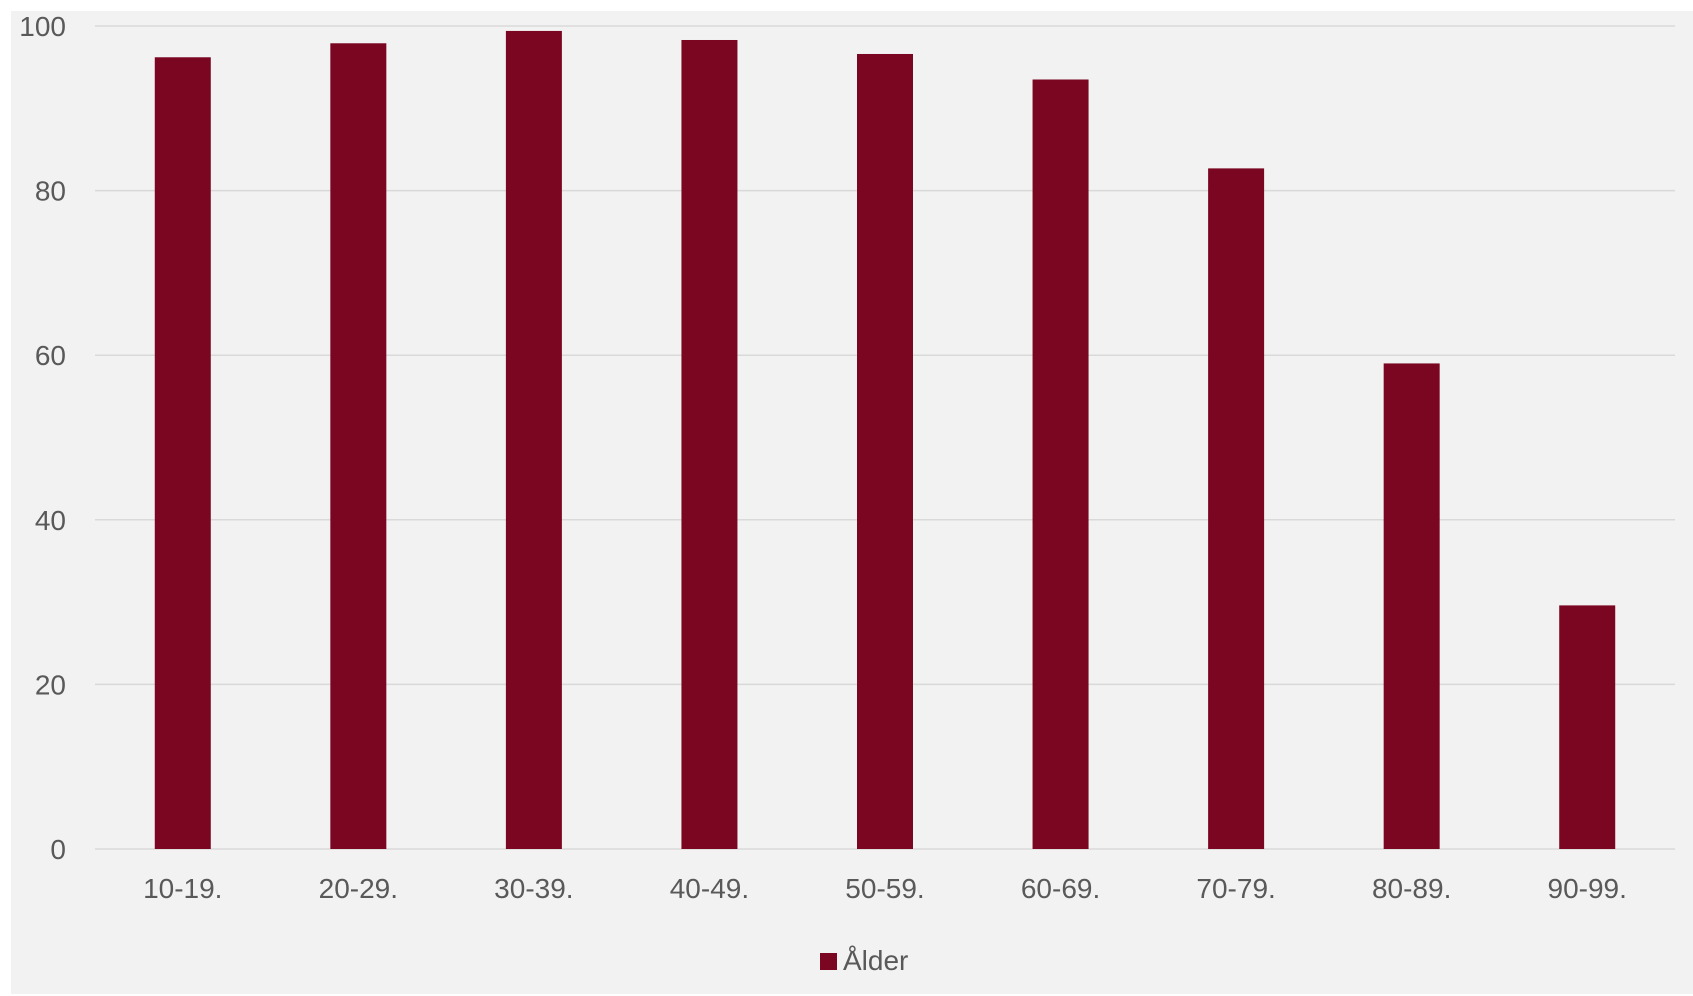  What do you see at coordinates (50, 520) in the screenshot?
I see `y-tick-label: 40` at bounding box center [50, 520].